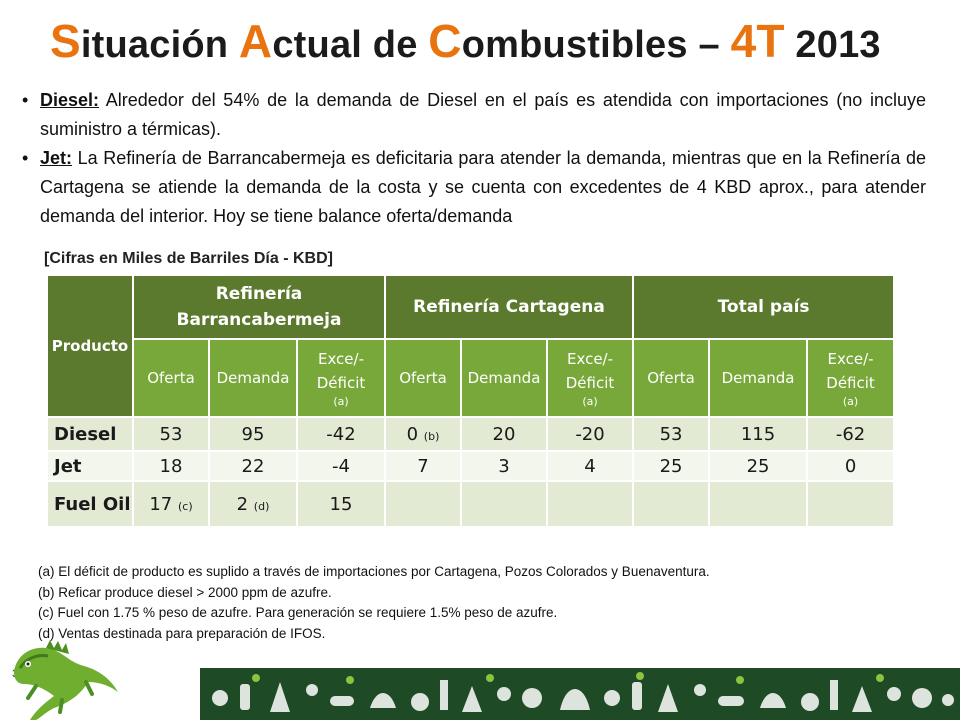 The width and height of the screenshot is (960, 720). I want to click on iguana-logo-icon, so click(66, 680).